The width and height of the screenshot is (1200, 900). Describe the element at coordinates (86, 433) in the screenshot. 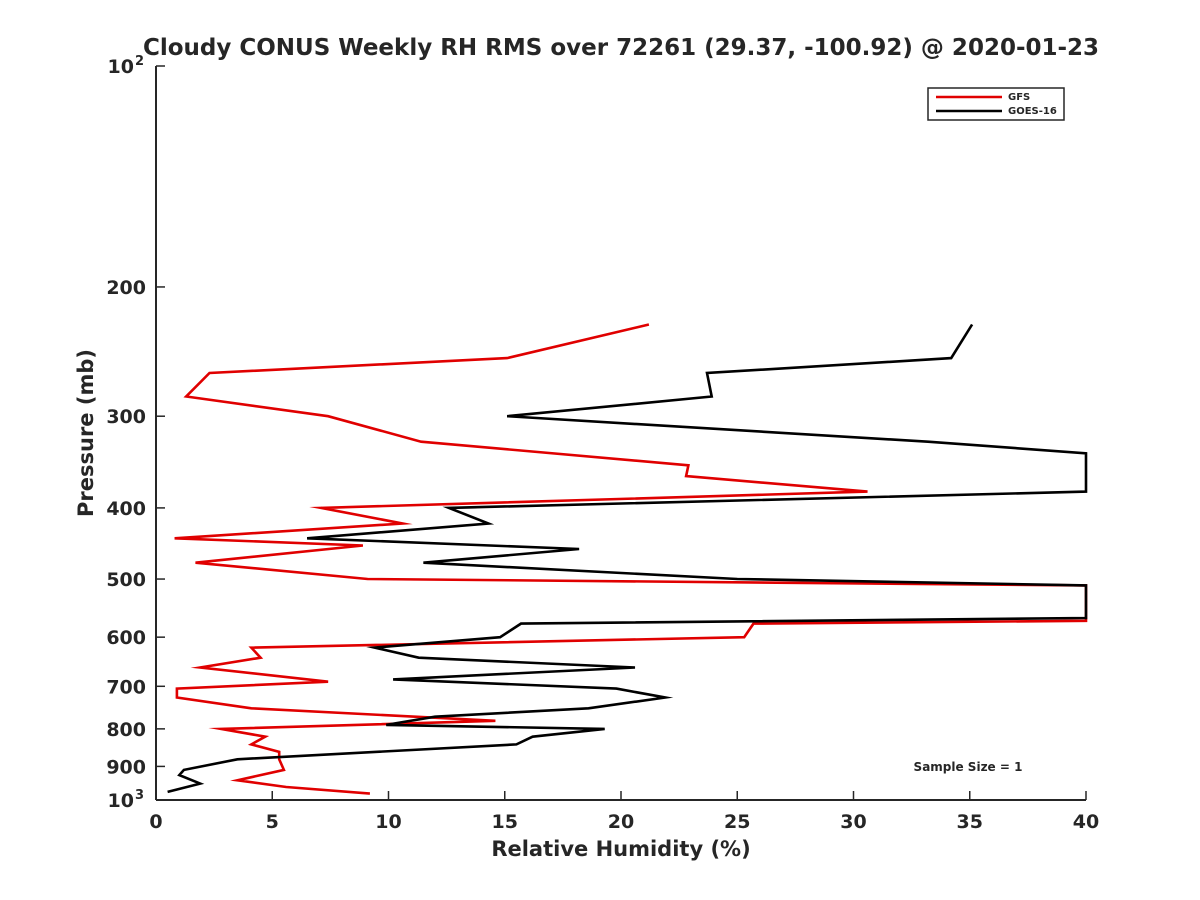

I see `y-axis-label: Pressure (mb)` at that location.